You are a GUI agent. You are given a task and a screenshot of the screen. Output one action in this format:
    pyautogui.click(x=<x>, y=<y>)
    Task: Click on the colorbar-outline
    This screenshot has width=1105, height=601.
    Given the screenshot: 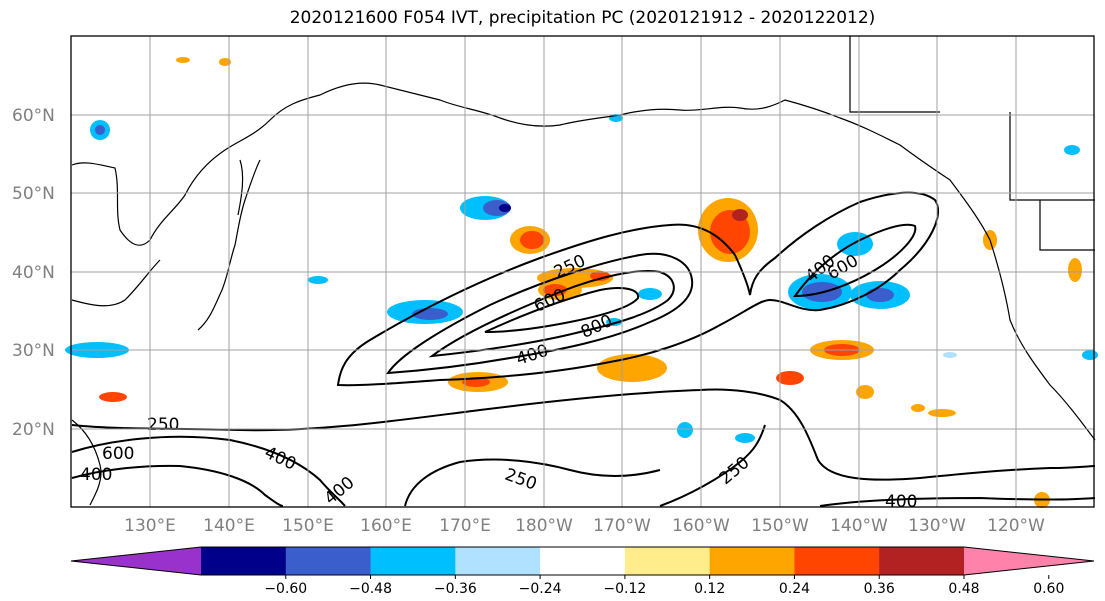 What is the action you would take?
    pyautogui.click(x=582, y=561)
    